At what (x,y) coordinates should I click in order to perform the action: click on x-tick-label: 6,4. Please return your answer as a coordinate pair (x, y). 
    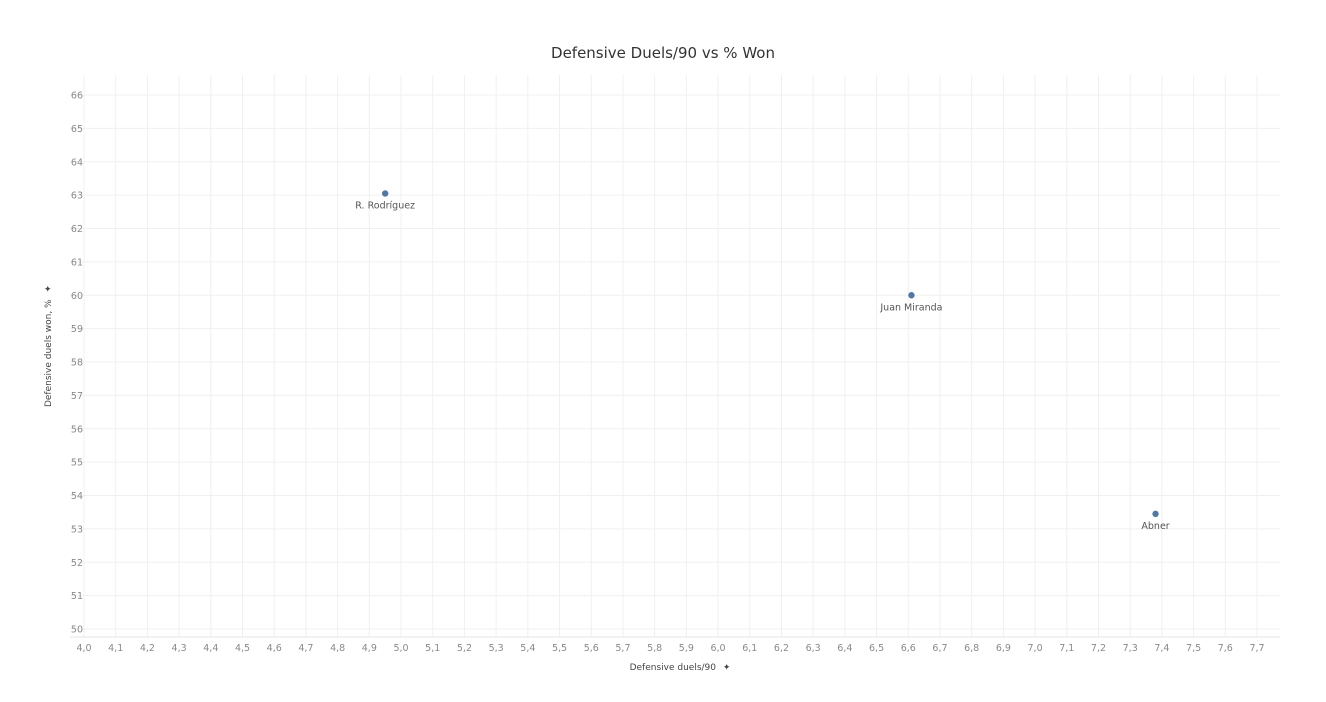
    Looking at the image, I should click on (844, 648).